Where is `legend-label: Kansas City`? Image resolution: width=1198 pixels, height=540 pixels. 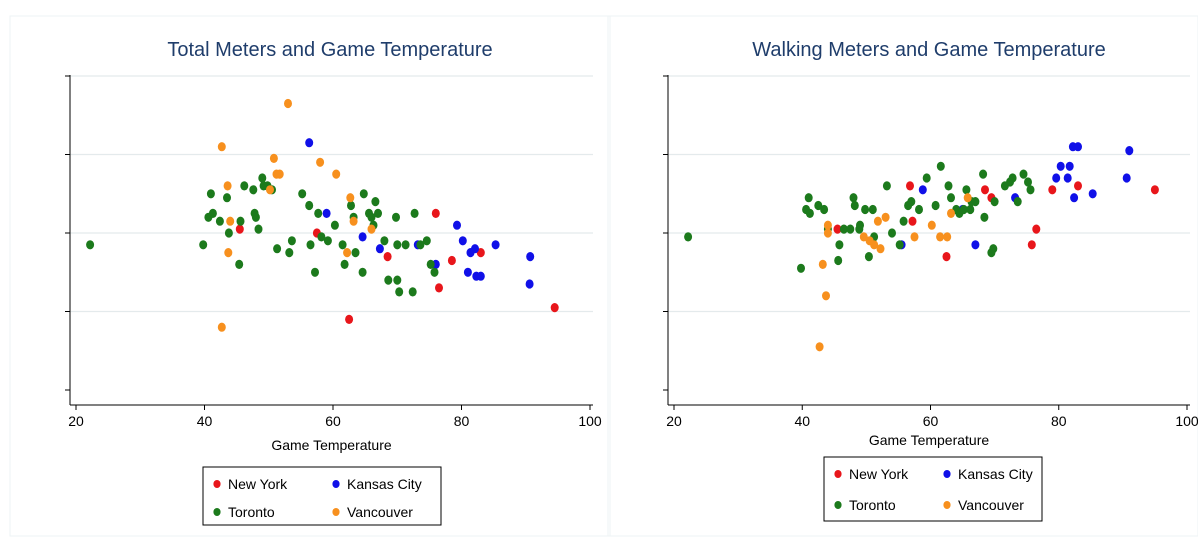 legend-label: Kansas City is located at coordinates (995, 474).